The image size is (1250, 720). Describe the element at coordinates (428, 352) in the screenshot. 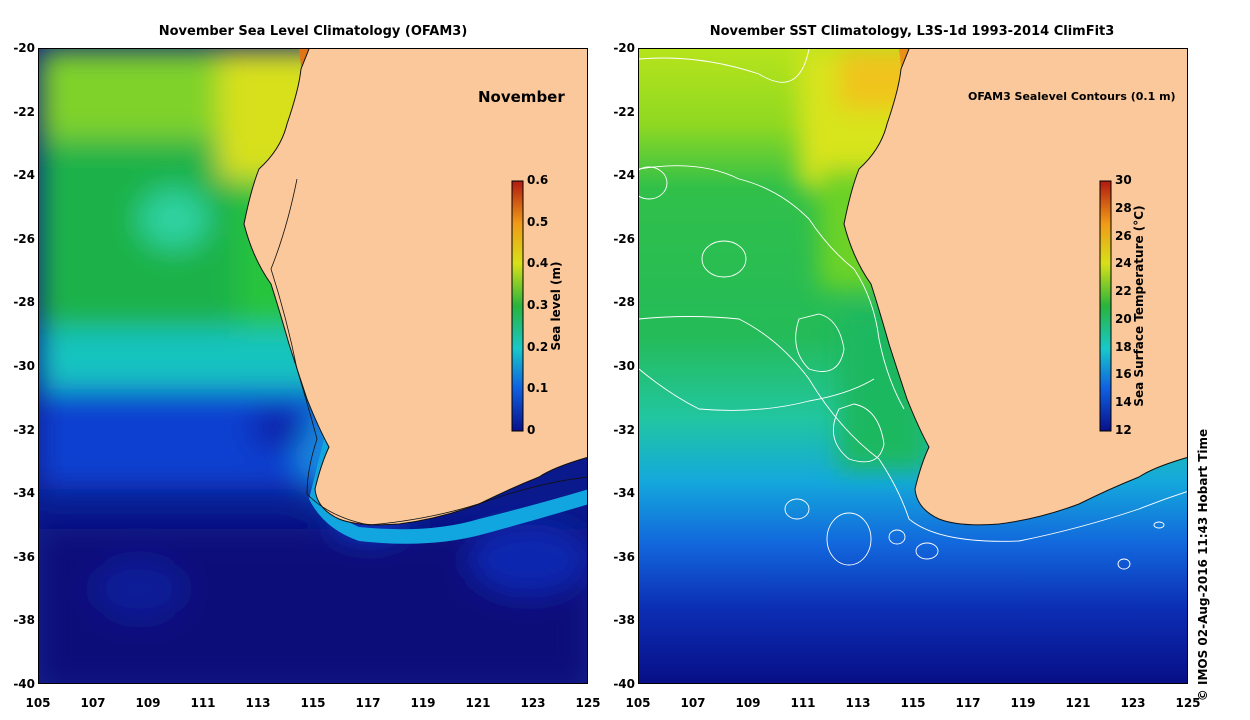

I see `shelf-contour` at that location.